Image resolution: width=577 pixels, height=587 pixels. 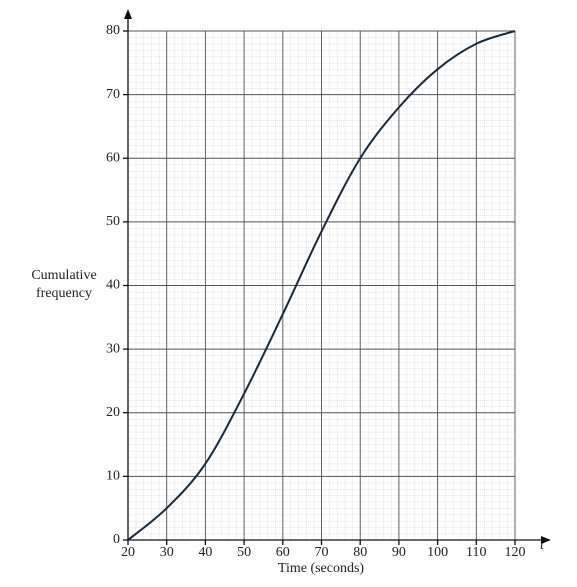 What do you see at coordinates (322, 552) in the screenshot?
I see `x-tick-label: 70` at bounding box center [322, 552].